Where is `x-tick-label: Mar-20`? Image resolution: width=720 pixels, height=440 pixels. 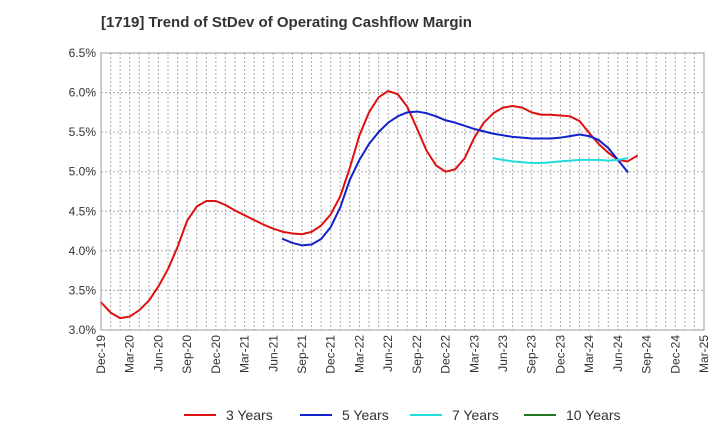
x-tick-label: Mar-20 is located at coordinates (130, 354).